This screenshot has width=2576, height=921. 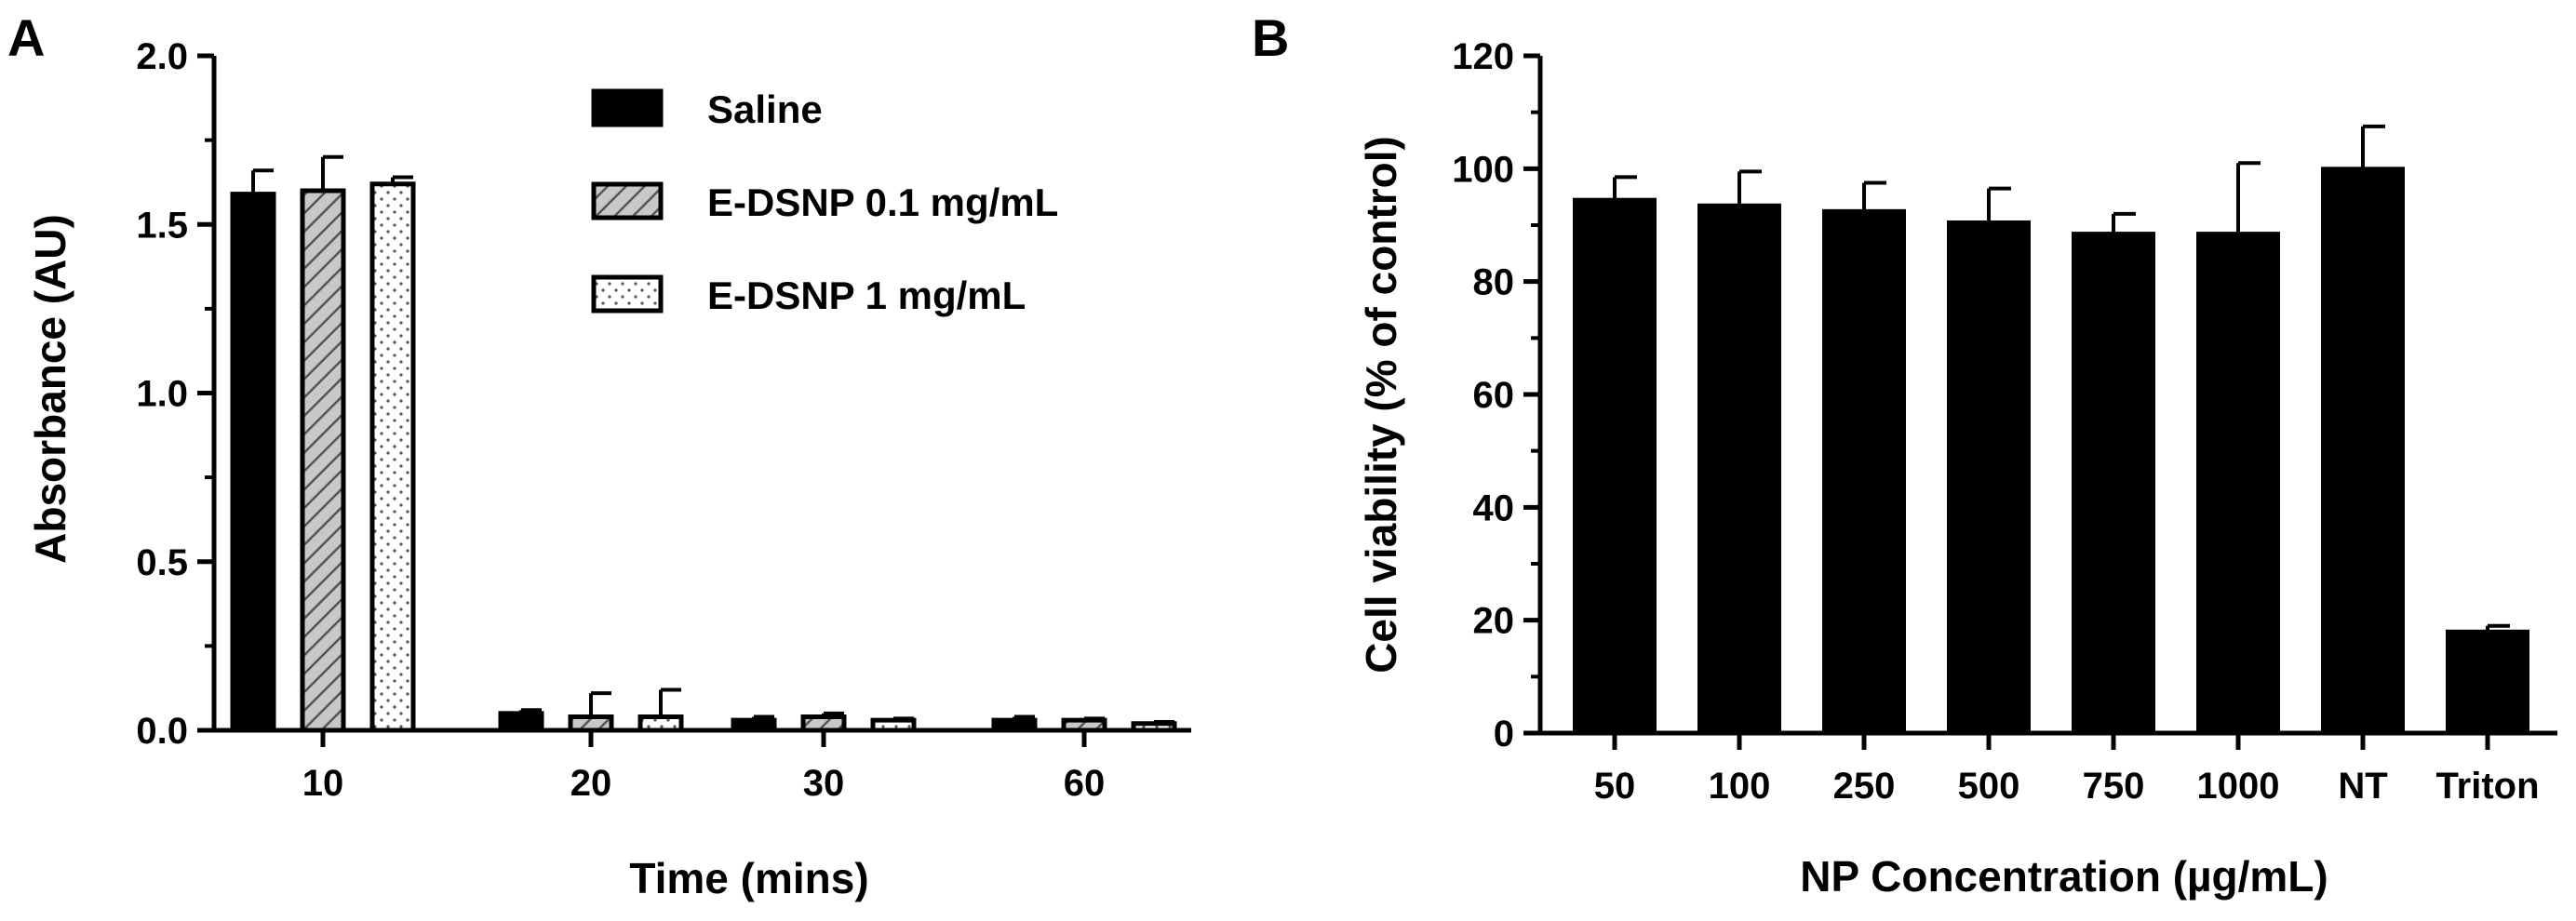 What do you see at coordinates (1504, 734) in the screenshot?
I see `panel-b-ytick-label: 0` at bounding box center [1504, 734].